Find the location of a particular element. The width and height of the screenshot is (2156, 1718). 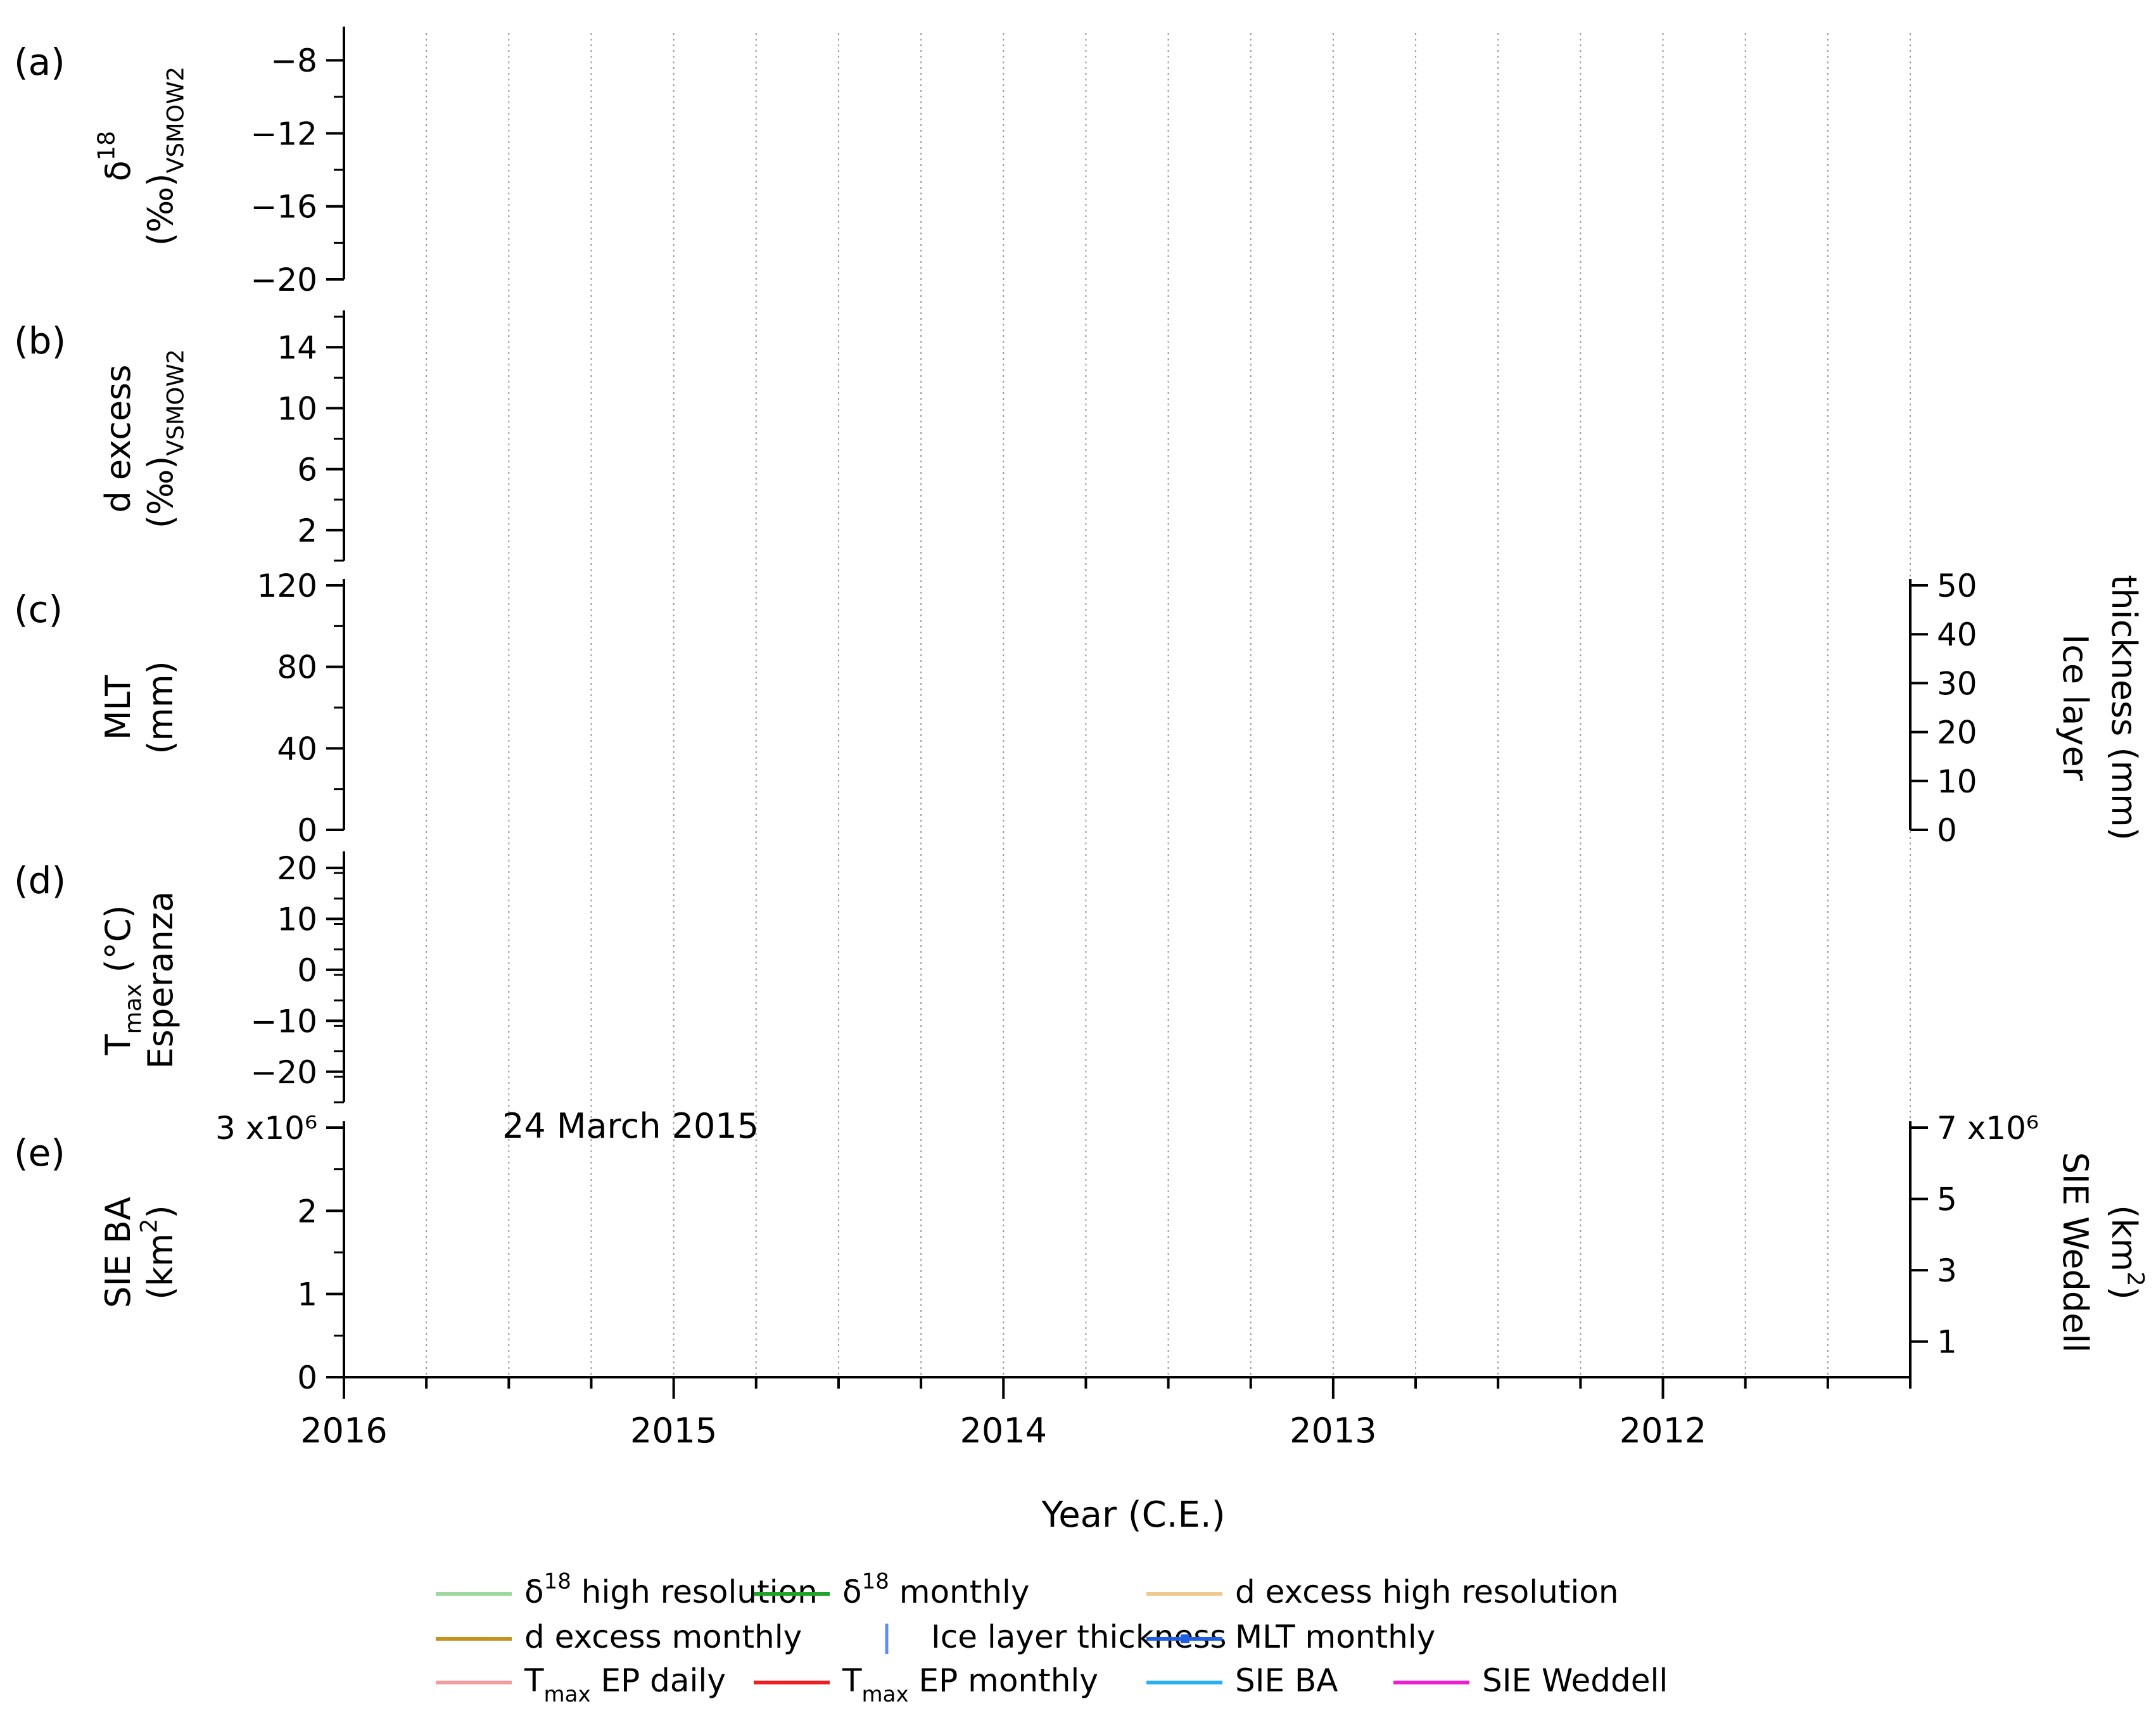

y2-tick-label: 5 is located at coordinates (1947, 1199).